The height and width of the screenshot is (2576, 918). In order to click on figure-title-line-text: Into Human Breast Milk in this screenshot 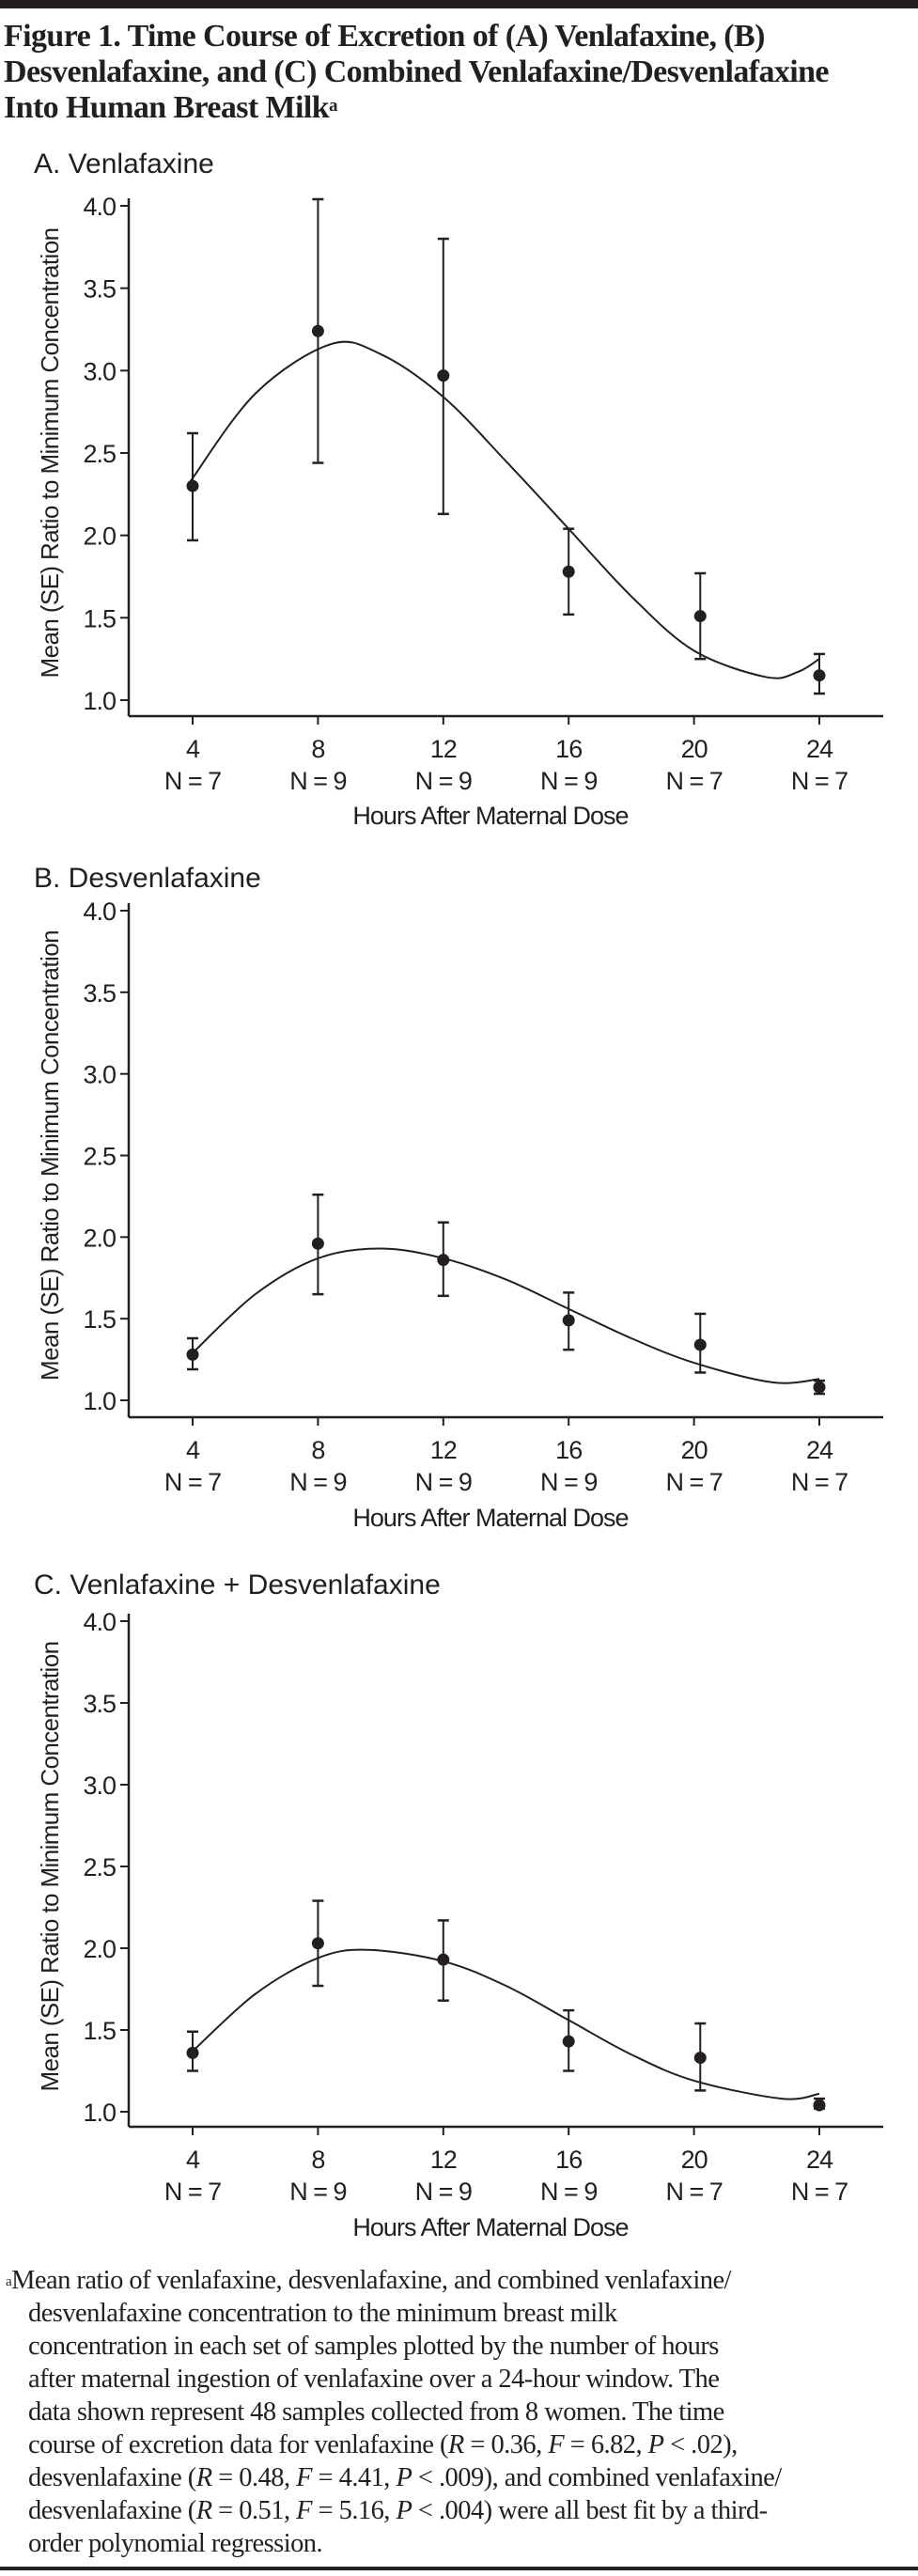, I will do `click(167, 107)`.